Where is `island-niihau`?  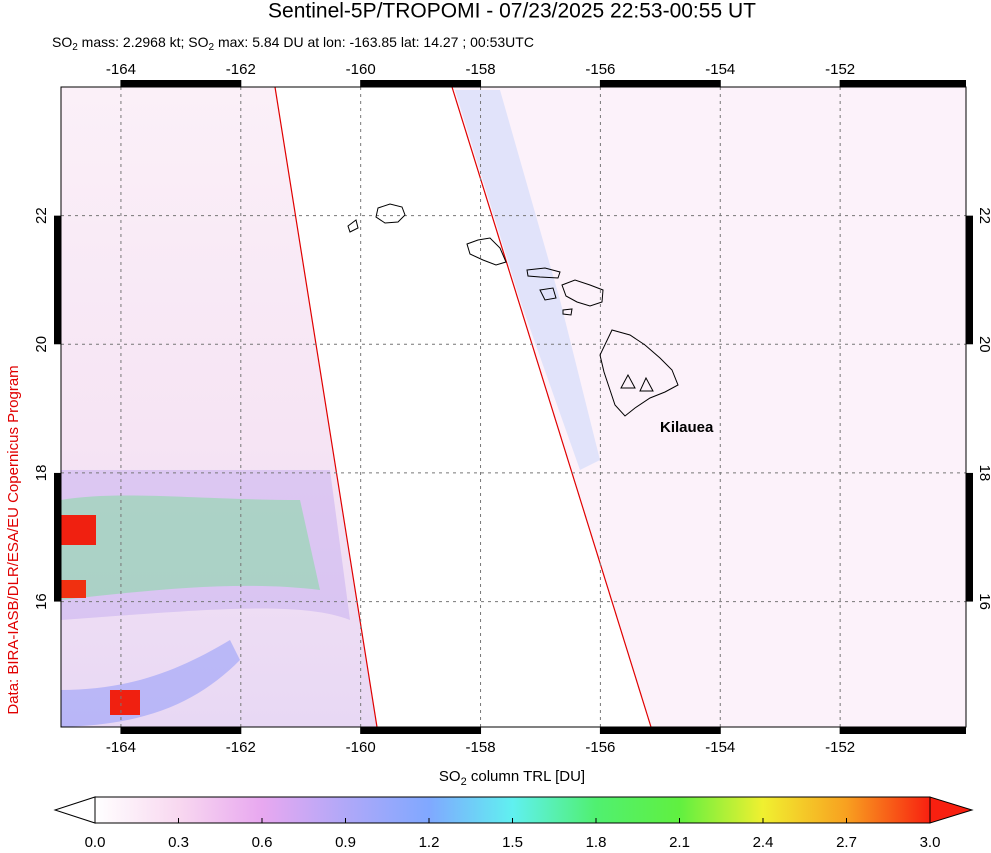 island-niihau is located at coordinates (353, 226).